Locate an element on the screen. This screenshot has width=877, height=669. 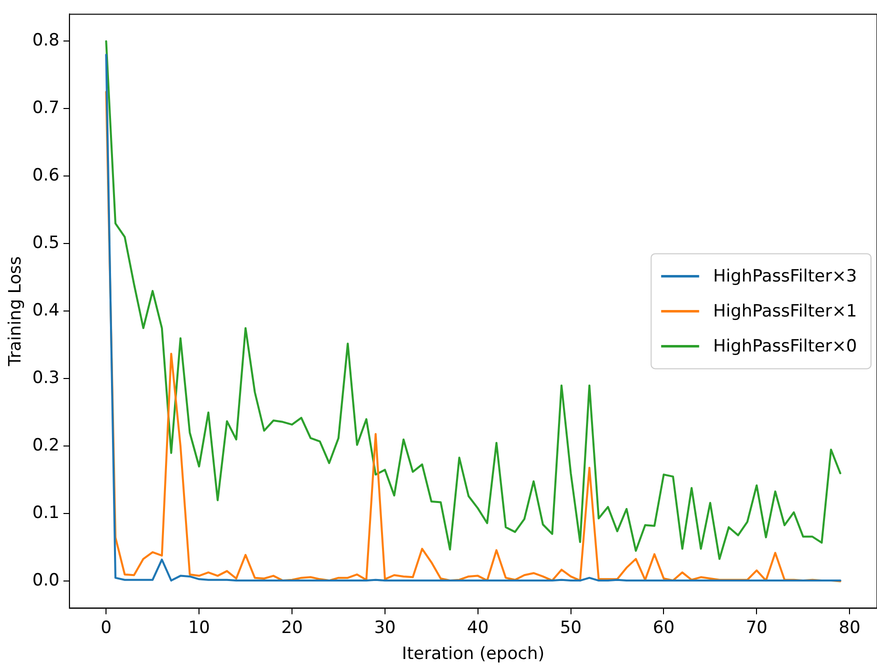
y-tick-label: 0.7 is located at coordinates (46, 108).